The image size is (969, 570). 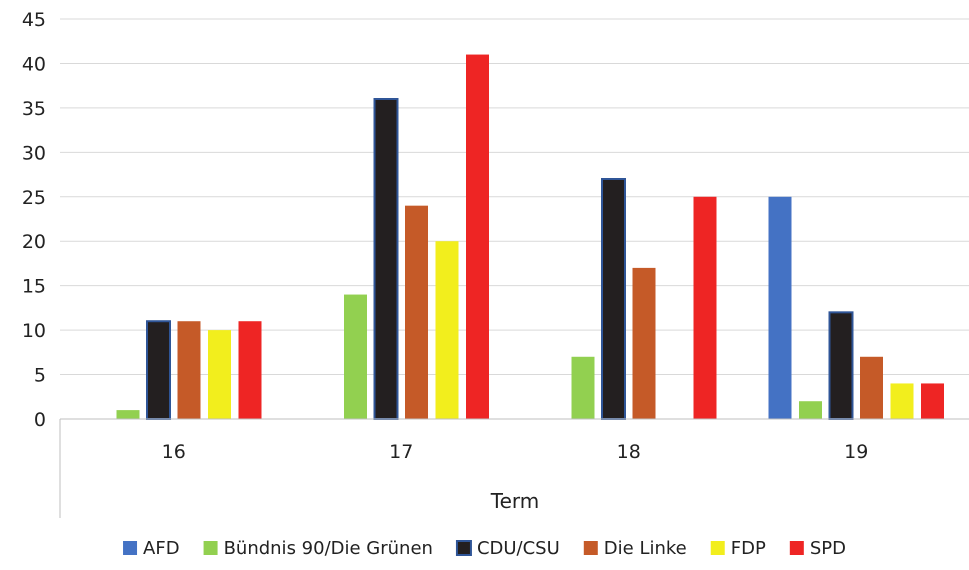 What do you see at coordinates (40, 376) in the screenshot?
I see `y-tick-label: 5` at bounding box center [40, 376].